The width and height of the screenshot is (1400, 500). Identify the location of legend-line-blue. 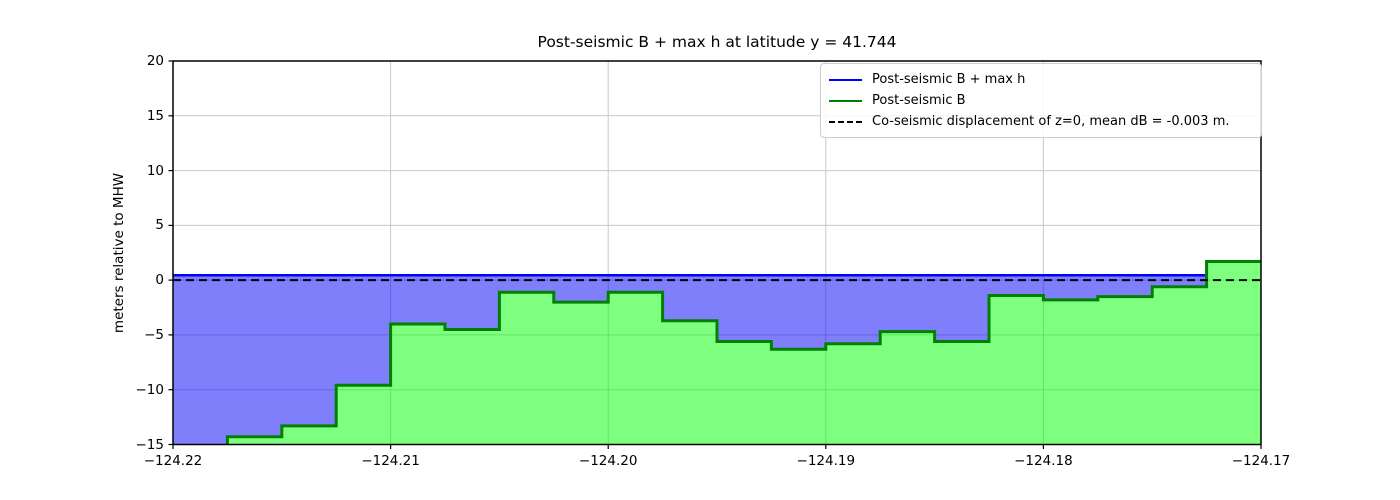
(845, 79).